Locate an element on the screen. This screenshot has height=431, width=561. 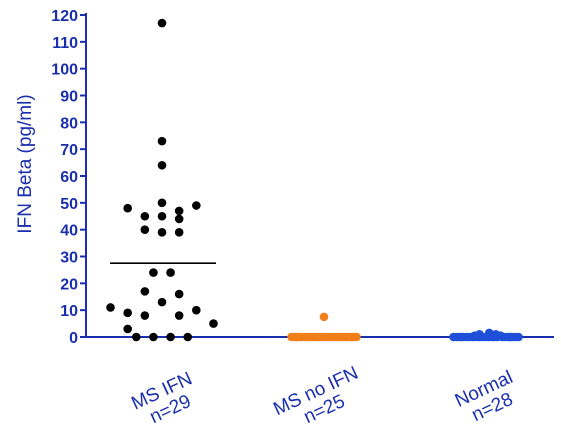
y-tick-label: 20 is located at coordinates (69, 284).